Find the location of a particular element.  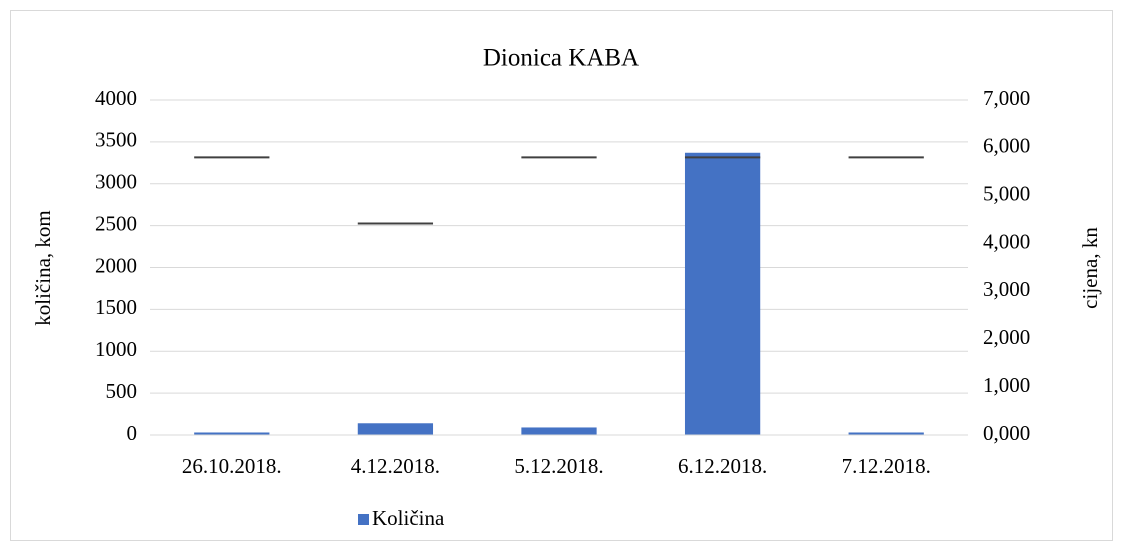

y2-tick-label: 0,000 is located at coordinates (1006, 433).